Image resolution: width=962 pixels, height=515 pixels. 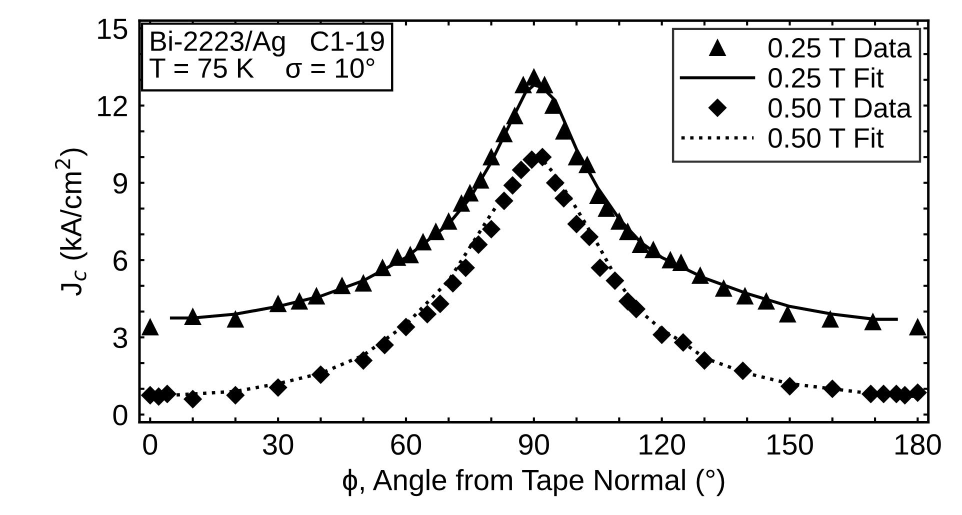 What do you see at coordinates (826, 77) in the screenshot?
I see `legend-label: 0.25 T Fit` at bounding box center [826, 77].